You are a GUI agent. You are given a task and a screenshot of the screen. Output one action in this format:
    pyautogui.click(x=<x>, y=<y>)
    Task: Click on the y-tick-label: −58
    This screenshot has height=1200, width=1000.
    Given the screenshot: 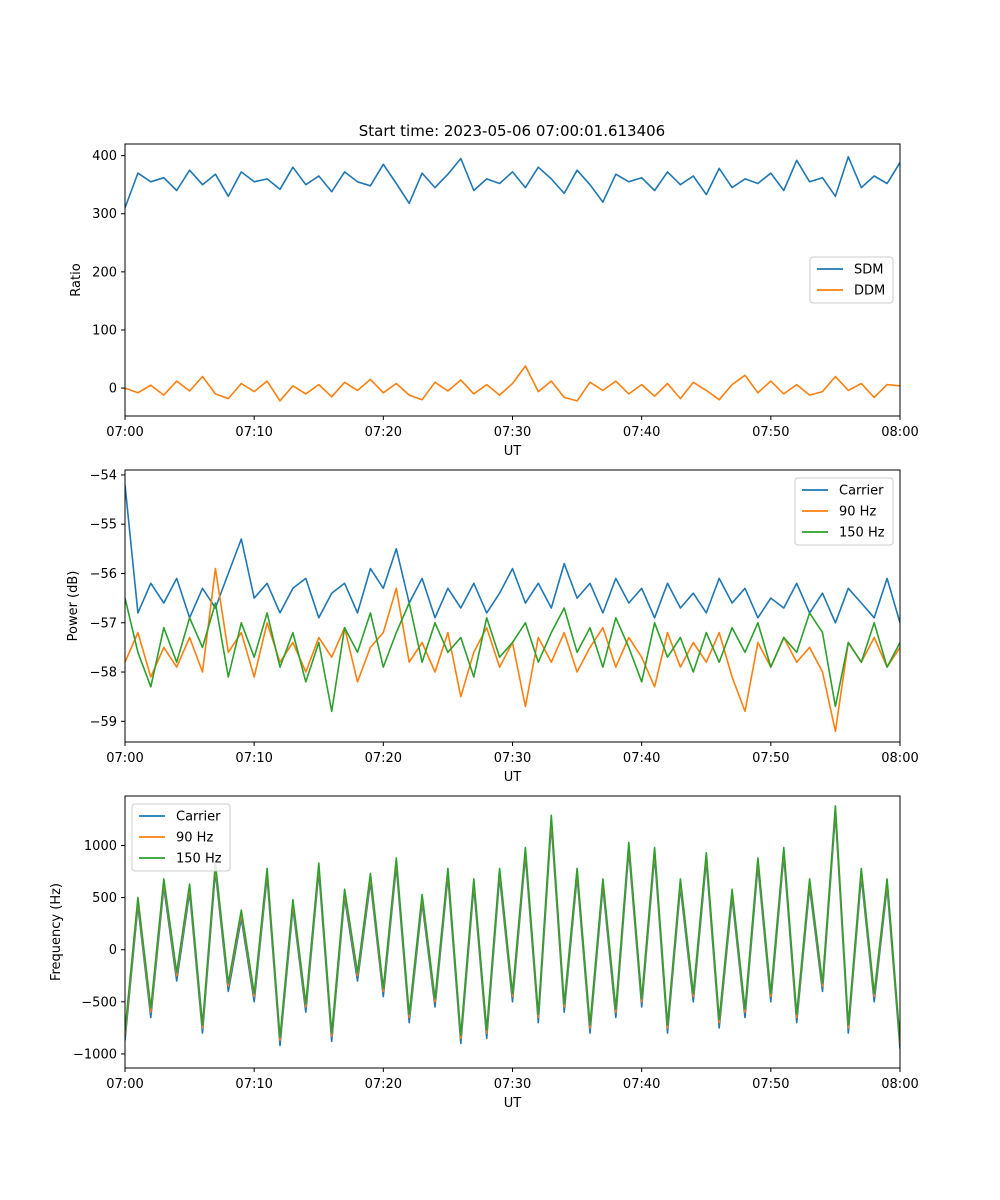 What is the action you would take?
    pyautogui.click(x=103, y=673)
    